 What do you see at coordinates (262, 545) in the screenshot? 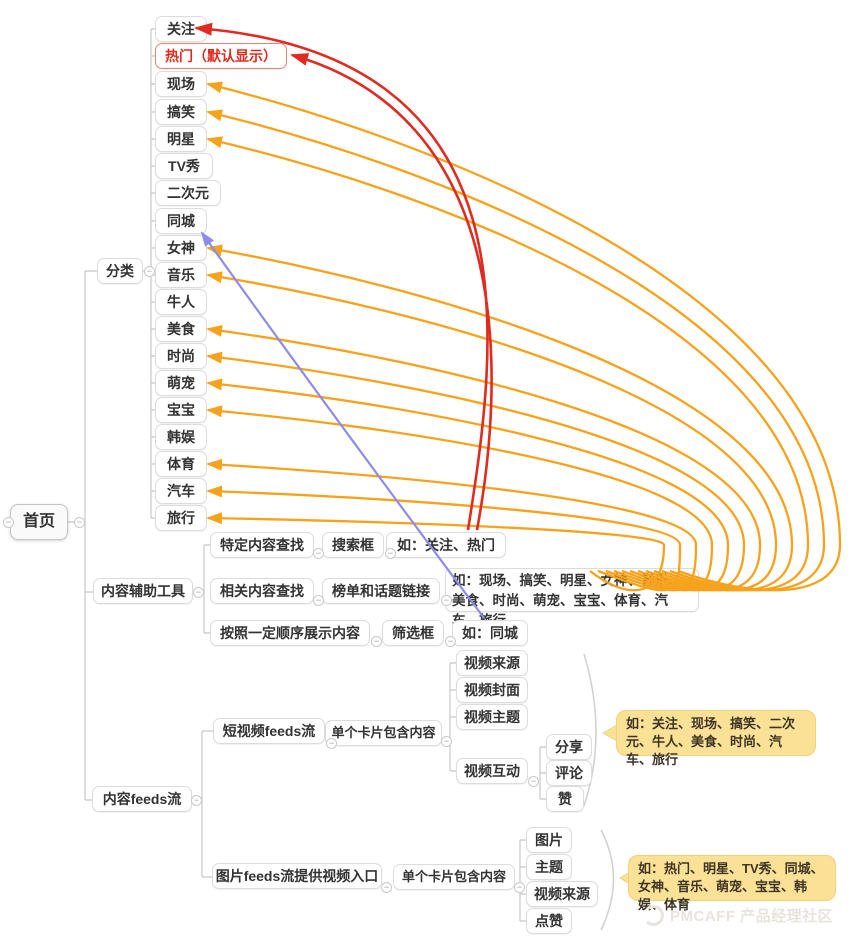
I see `tool-feature-specific-search: 特定内容查找` at bounding box center [262, 545].